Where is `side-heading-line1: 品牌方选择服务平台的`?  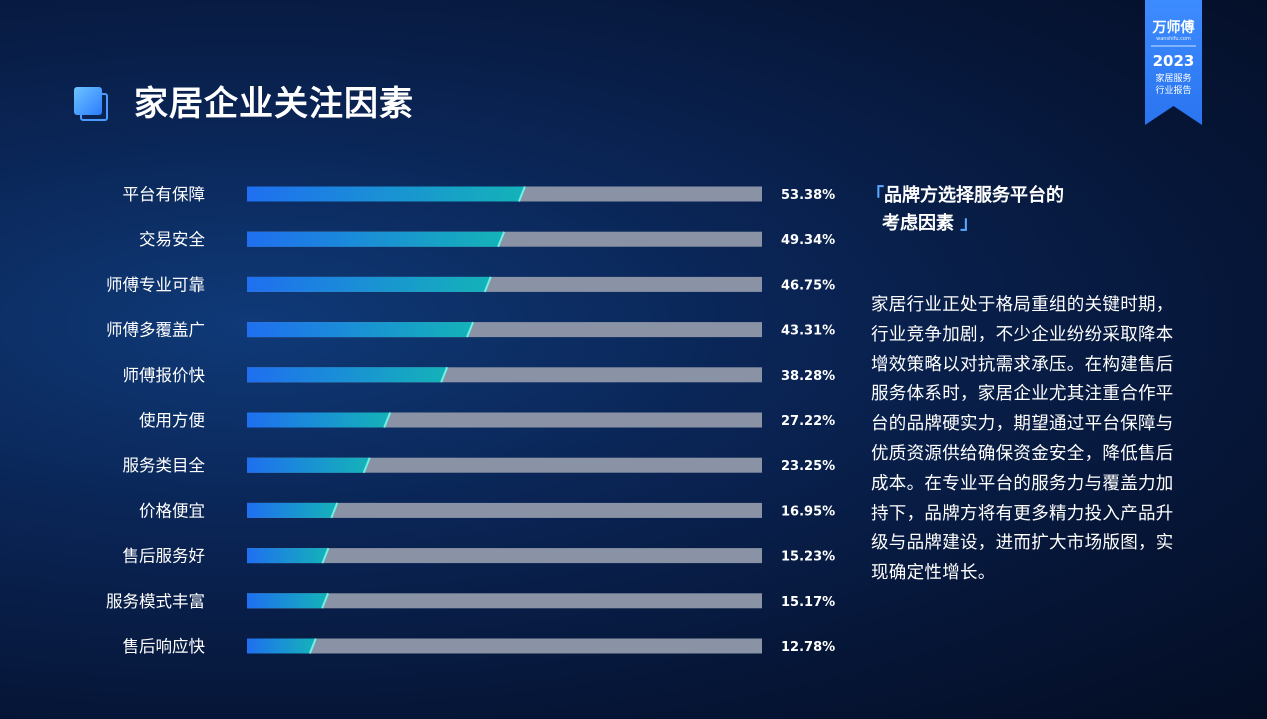 side-heading-line1: 品牌方选择服务平台的 is located at coordinates (974, 195).